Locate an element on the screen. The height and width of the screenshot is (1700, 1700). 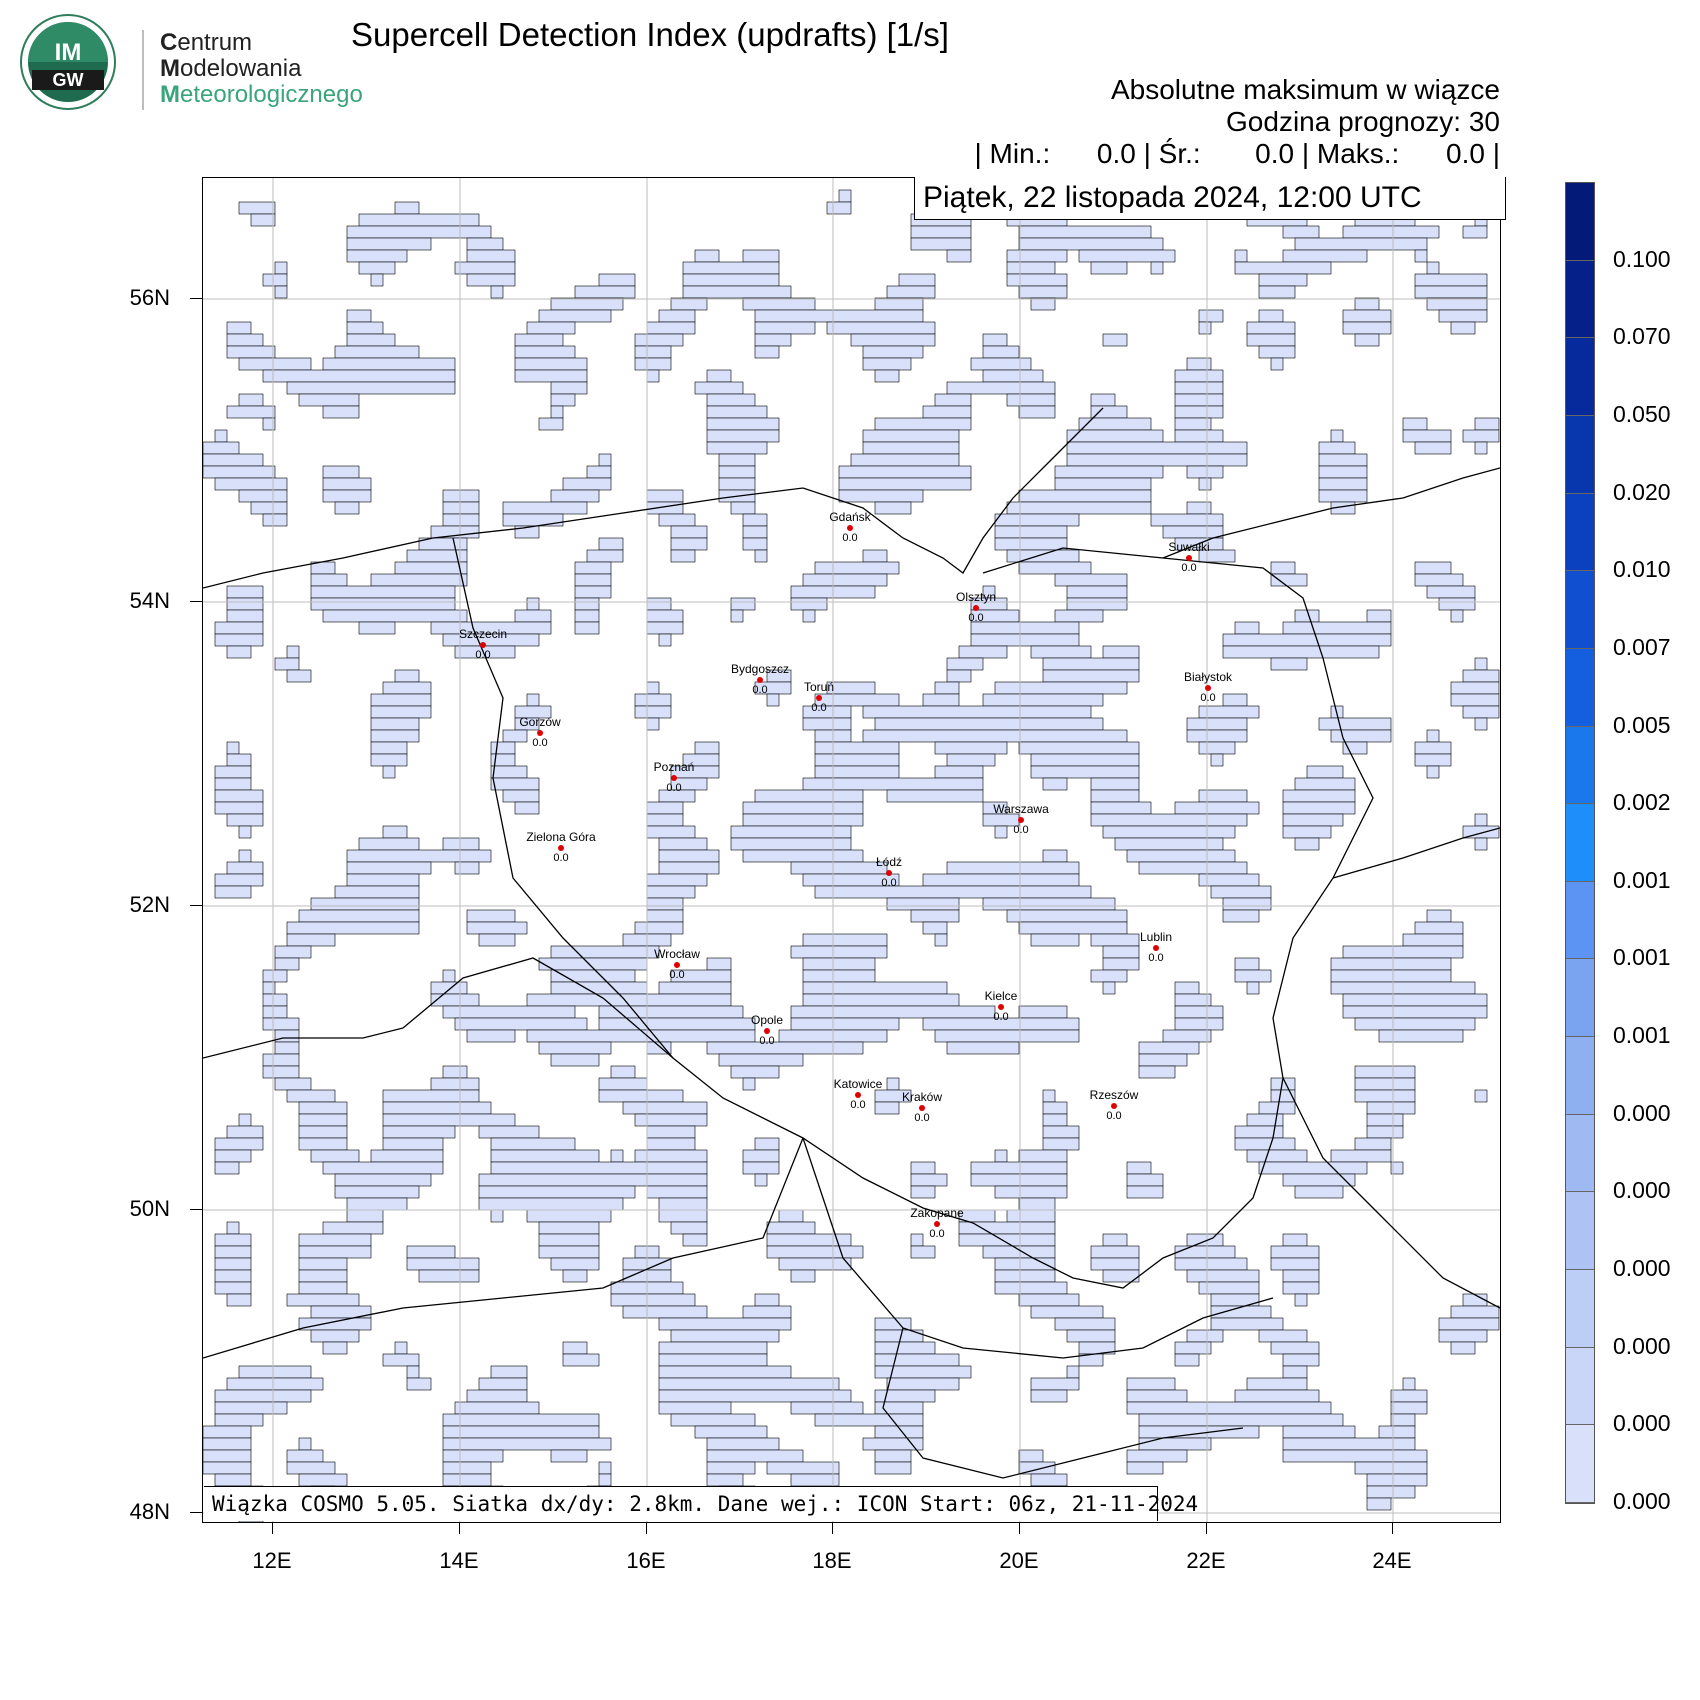
city-name-label: Bydgoszcz is located at coordinates (760, 669).